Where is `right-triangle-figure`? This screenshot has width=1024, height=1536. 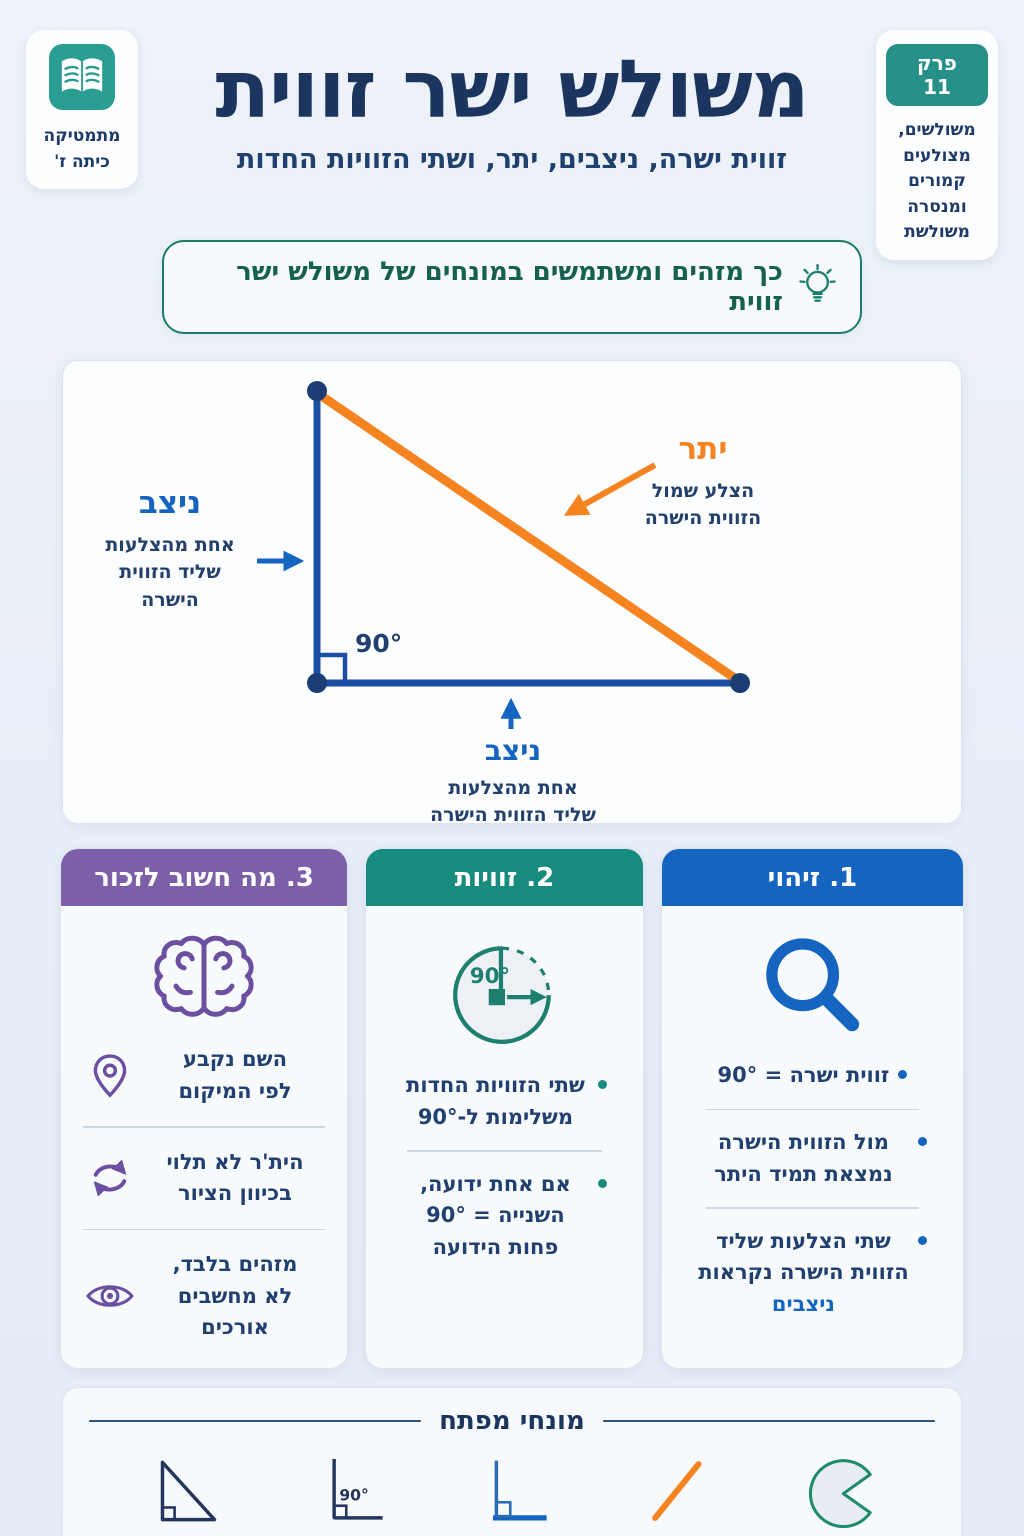 right-triangle-figure is located at coordinates (503, 555).